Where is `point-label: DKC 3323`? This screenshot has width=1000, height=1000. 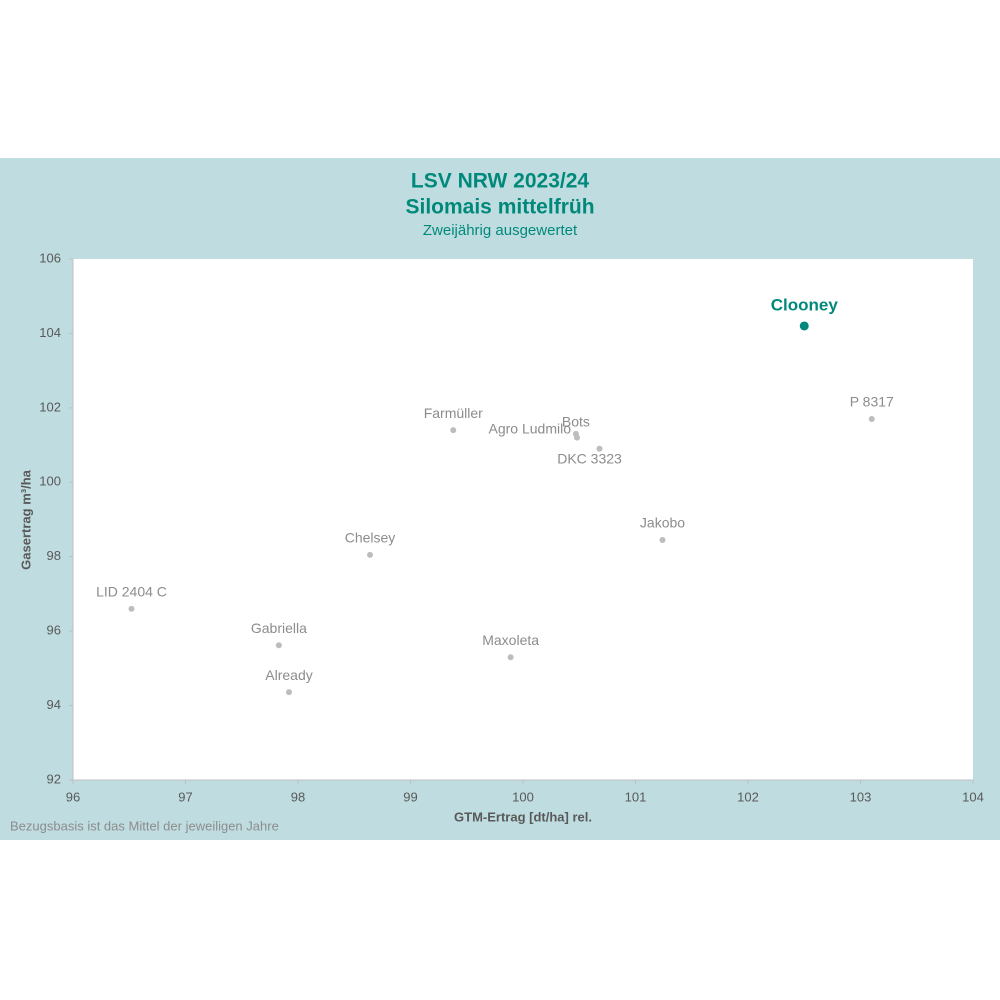 point-label: DKC 3323 is located at coordinates (589, 458).